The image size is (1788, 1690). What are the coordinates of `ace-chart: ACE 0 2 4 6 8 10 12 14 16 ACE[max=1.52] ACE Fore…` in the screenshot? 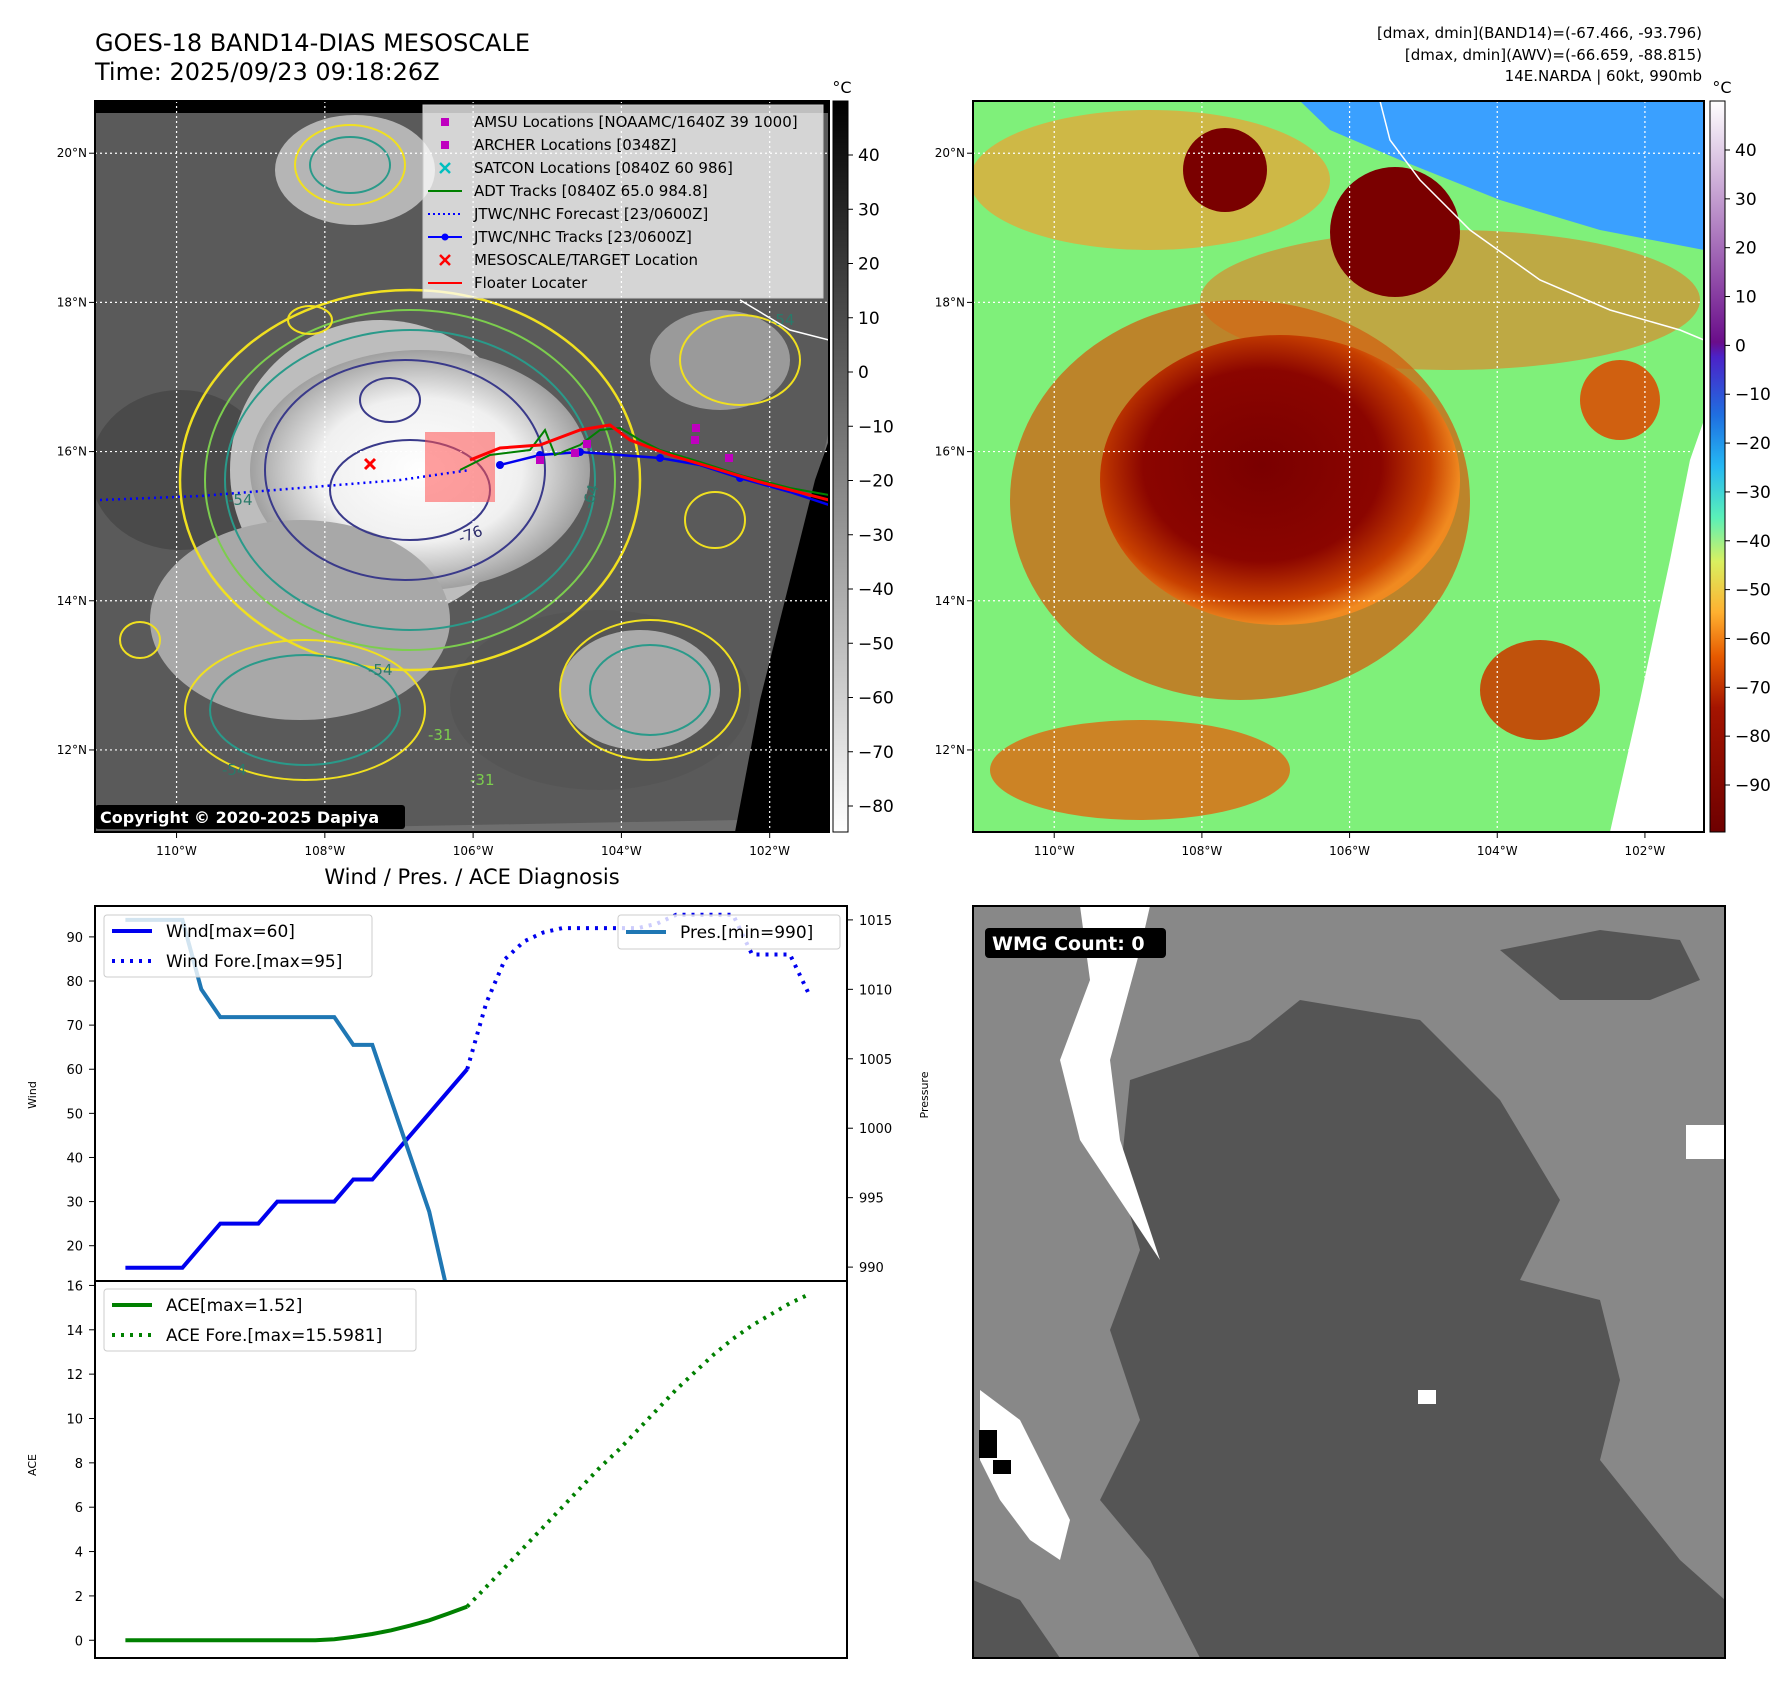 It's located at (437, 1469).